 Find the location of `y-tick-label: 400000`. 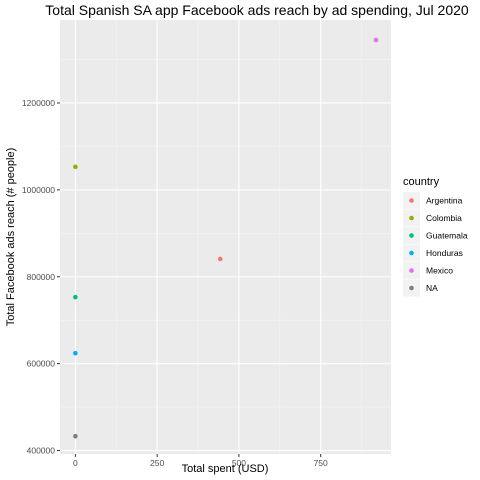

y-tick-label: 400000 is located at coordinates (41, 451).